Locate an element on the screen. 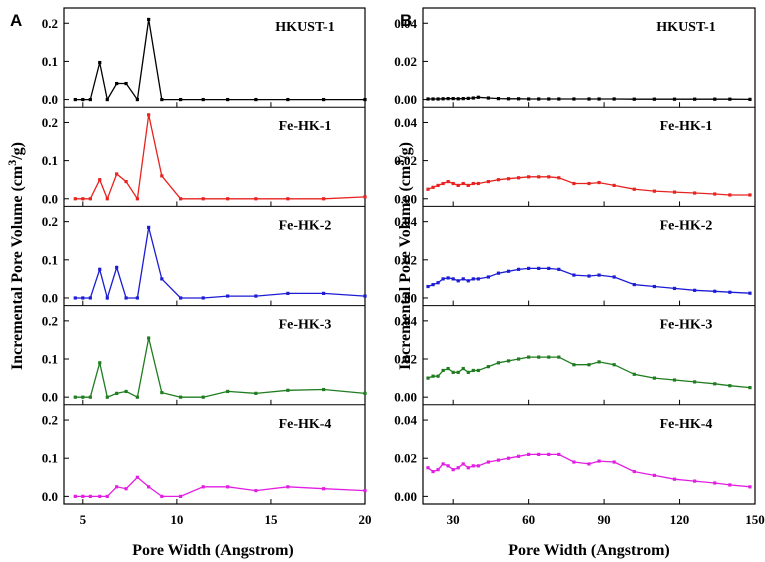 This screenshot has width=765, height=562. chart-letter-A: A is located at coordinates (16, 20).